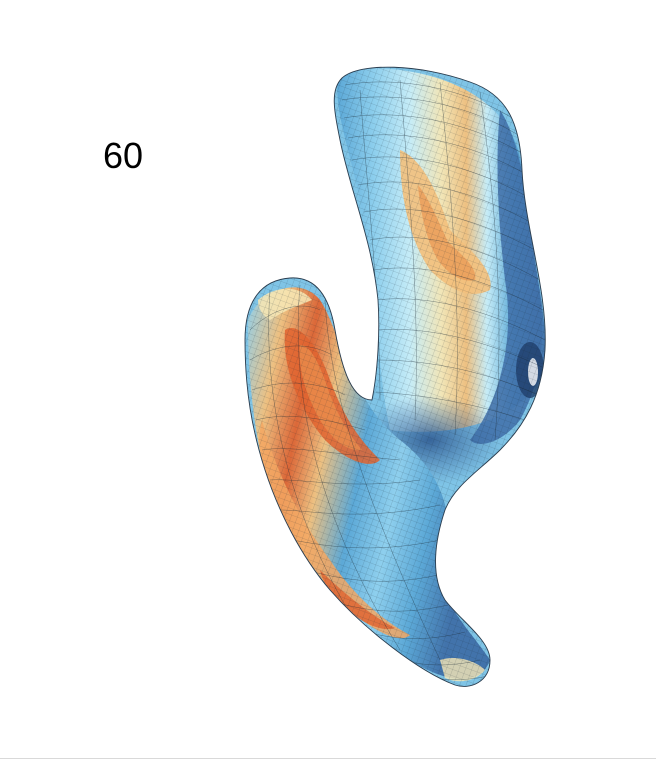 This screenshot has width=656, height=761. Describe the element at coordinates (328, 758) in the screenshot. I see `bottom-divider` at that location.